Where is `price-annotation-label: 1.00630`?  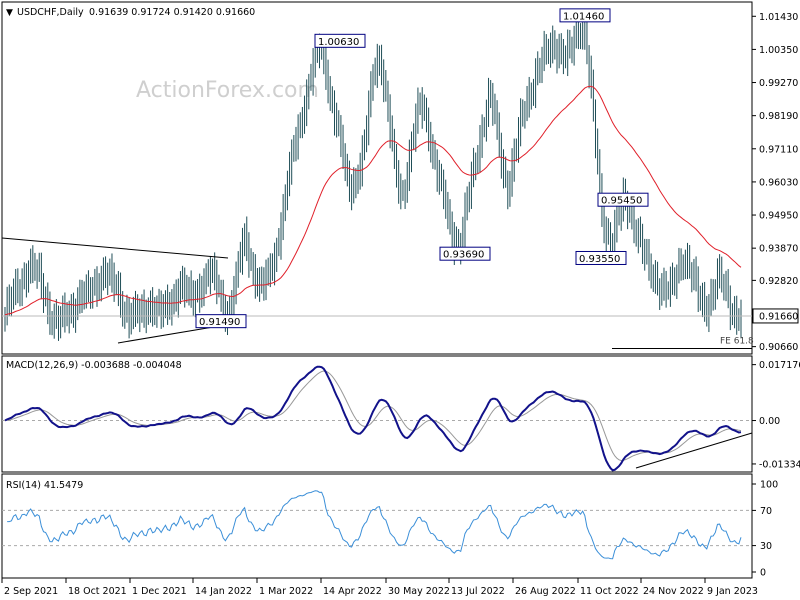 price-annotation-label: 1.00630 is located at coordinates (338, 42).